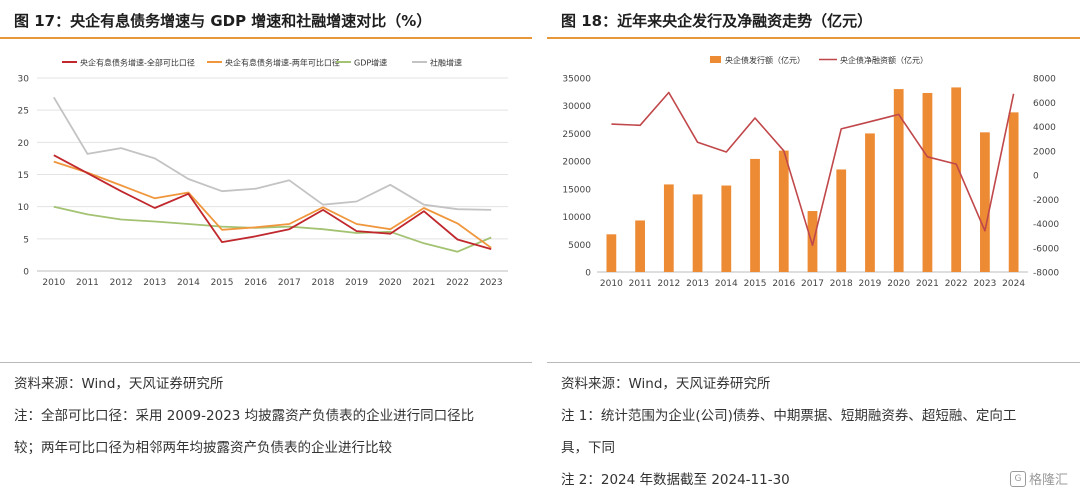 The height and width of the screenshot is (494, 1080). Describe the element at coordinates (576, 135) in the screenshot. I see `right-left-y-tick-label: 25000` at that location.